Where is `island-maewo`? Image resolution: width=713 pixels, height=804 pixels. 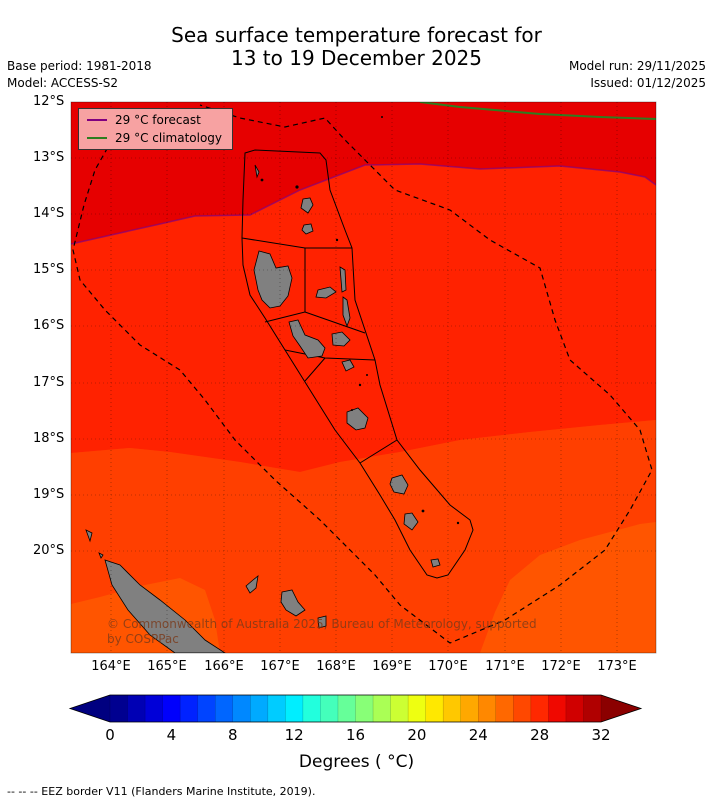
island-maewo is located at coordinates (343, 279).